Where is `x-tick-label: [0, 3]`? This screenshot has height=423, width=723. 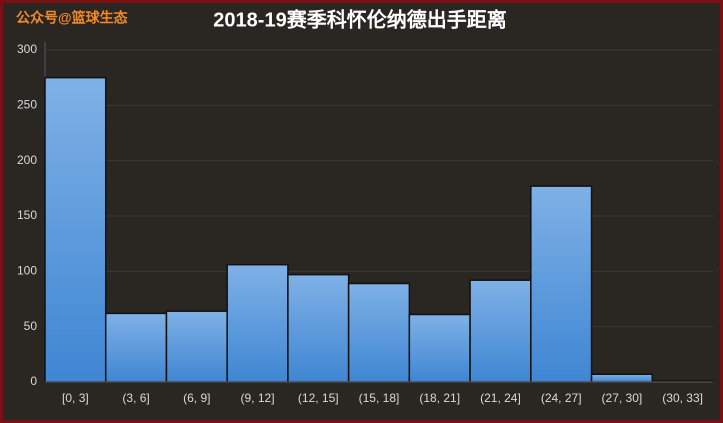
x-tick-label: [0, 3] is located at coordinates (75, 398).